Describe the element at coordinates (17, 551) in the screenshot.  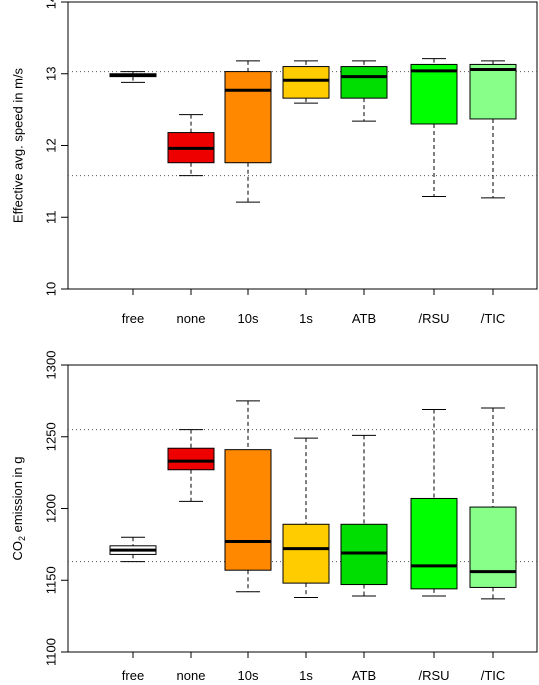
I see `y-axis-label-main: CO` at that location.